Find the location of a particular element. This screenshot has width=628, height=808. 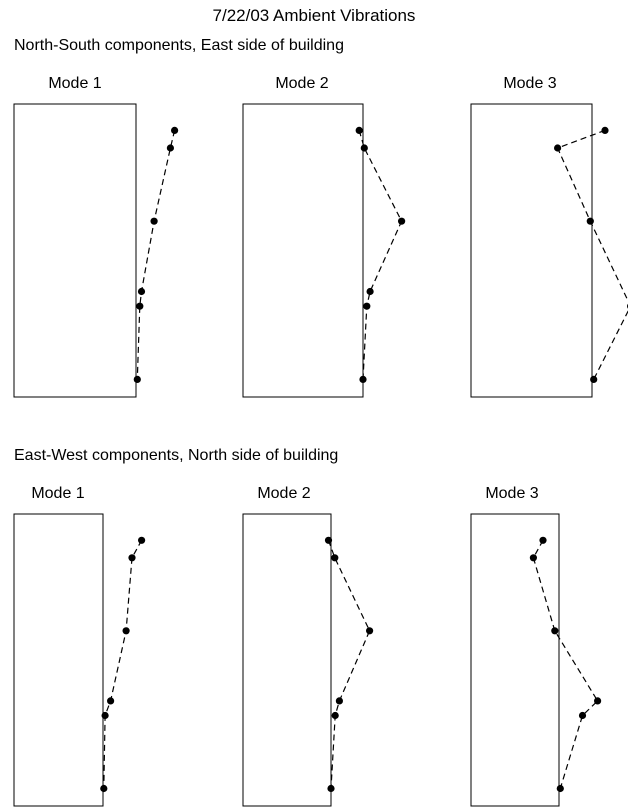

chart-title: 7/22/03 Ambient Vibrations is located at coordinates (314, 15).